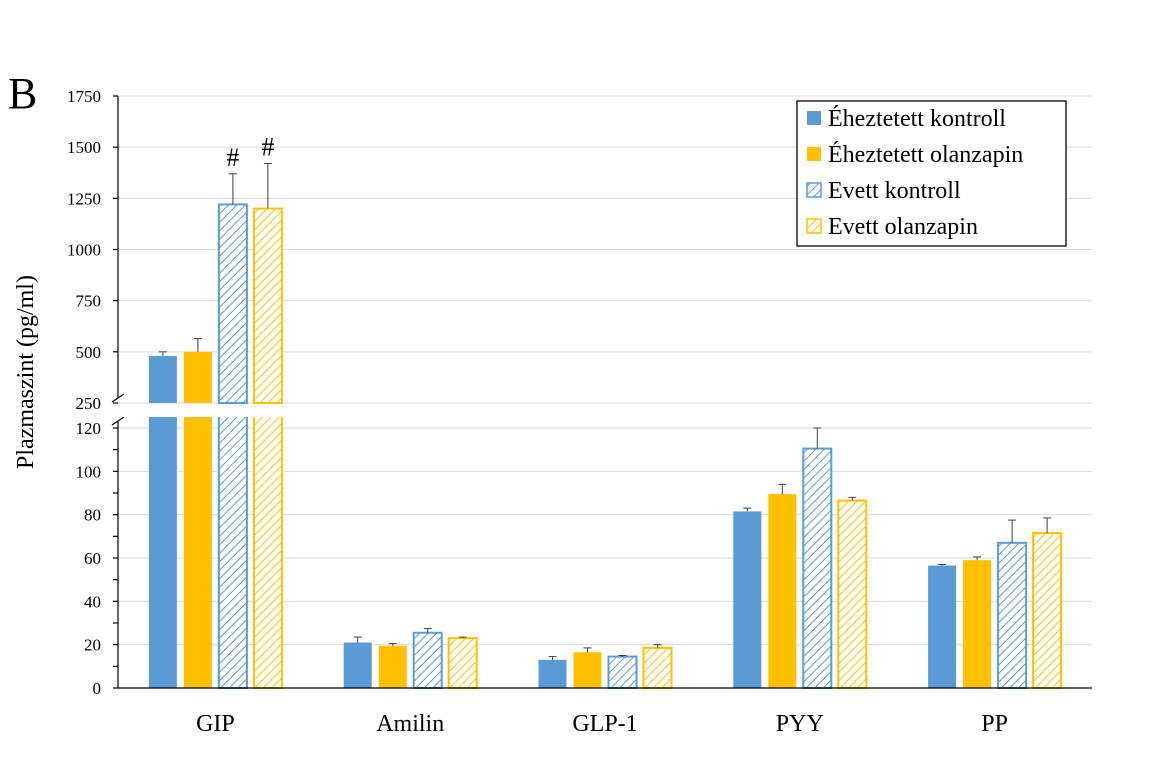 Image resolution: width=1170 pixels, height=782 pixels. I want to click on x-category-label: GLP-1, so click(604, 724).